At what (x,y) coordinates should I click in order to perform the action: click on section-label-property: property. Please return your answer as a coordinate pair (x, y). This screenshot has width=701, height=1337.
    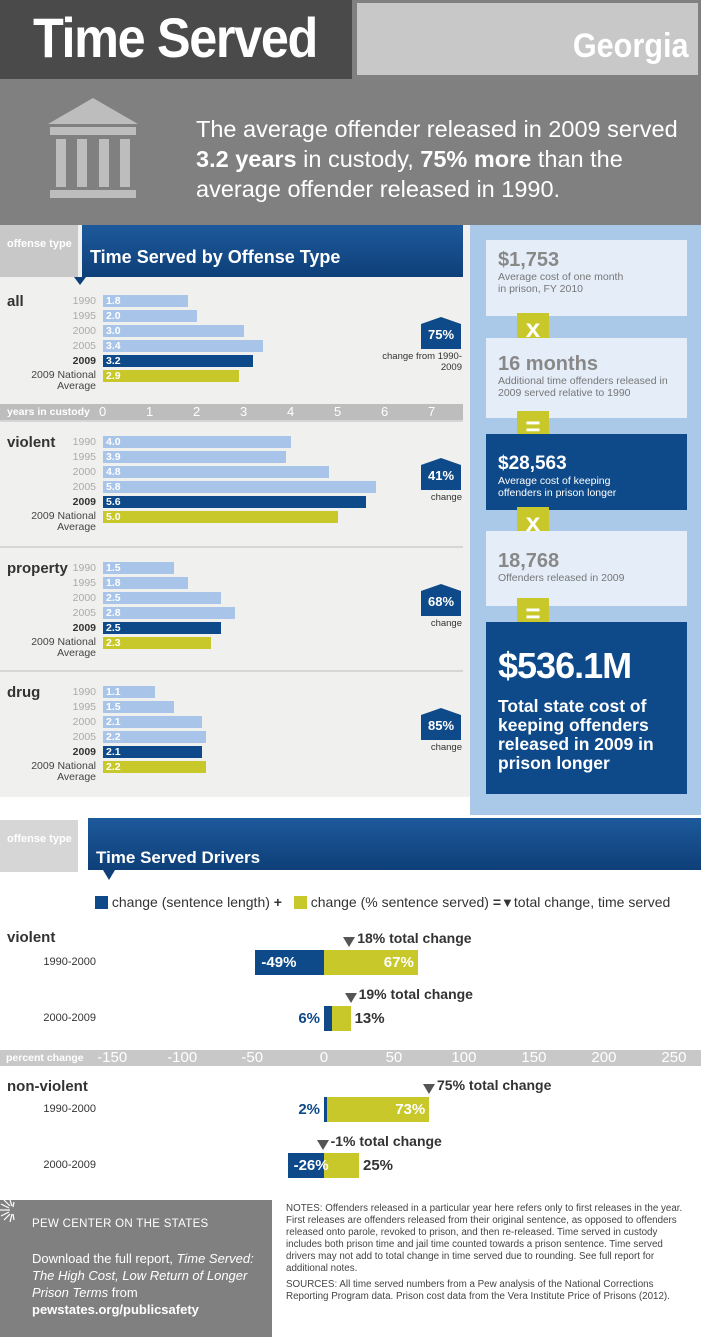
    Looking at the image, I should click on (37, 568).